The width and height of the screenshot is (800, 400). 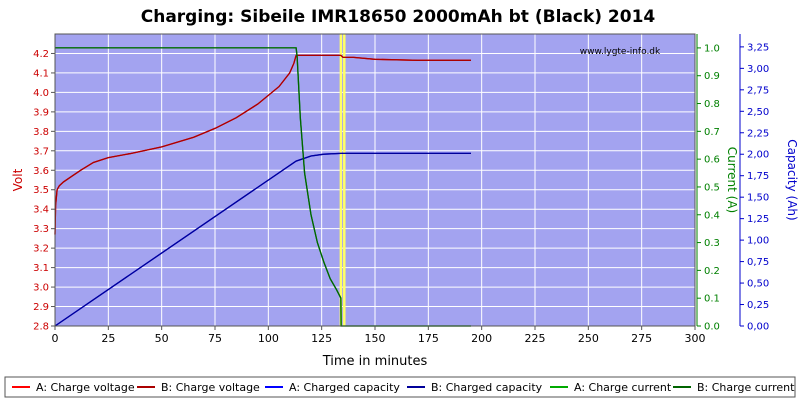 What do you see at coordinates (732, 180) in the screenshot?
I see `current-axis-label: Current (A)` at bounding box center [732, 180].